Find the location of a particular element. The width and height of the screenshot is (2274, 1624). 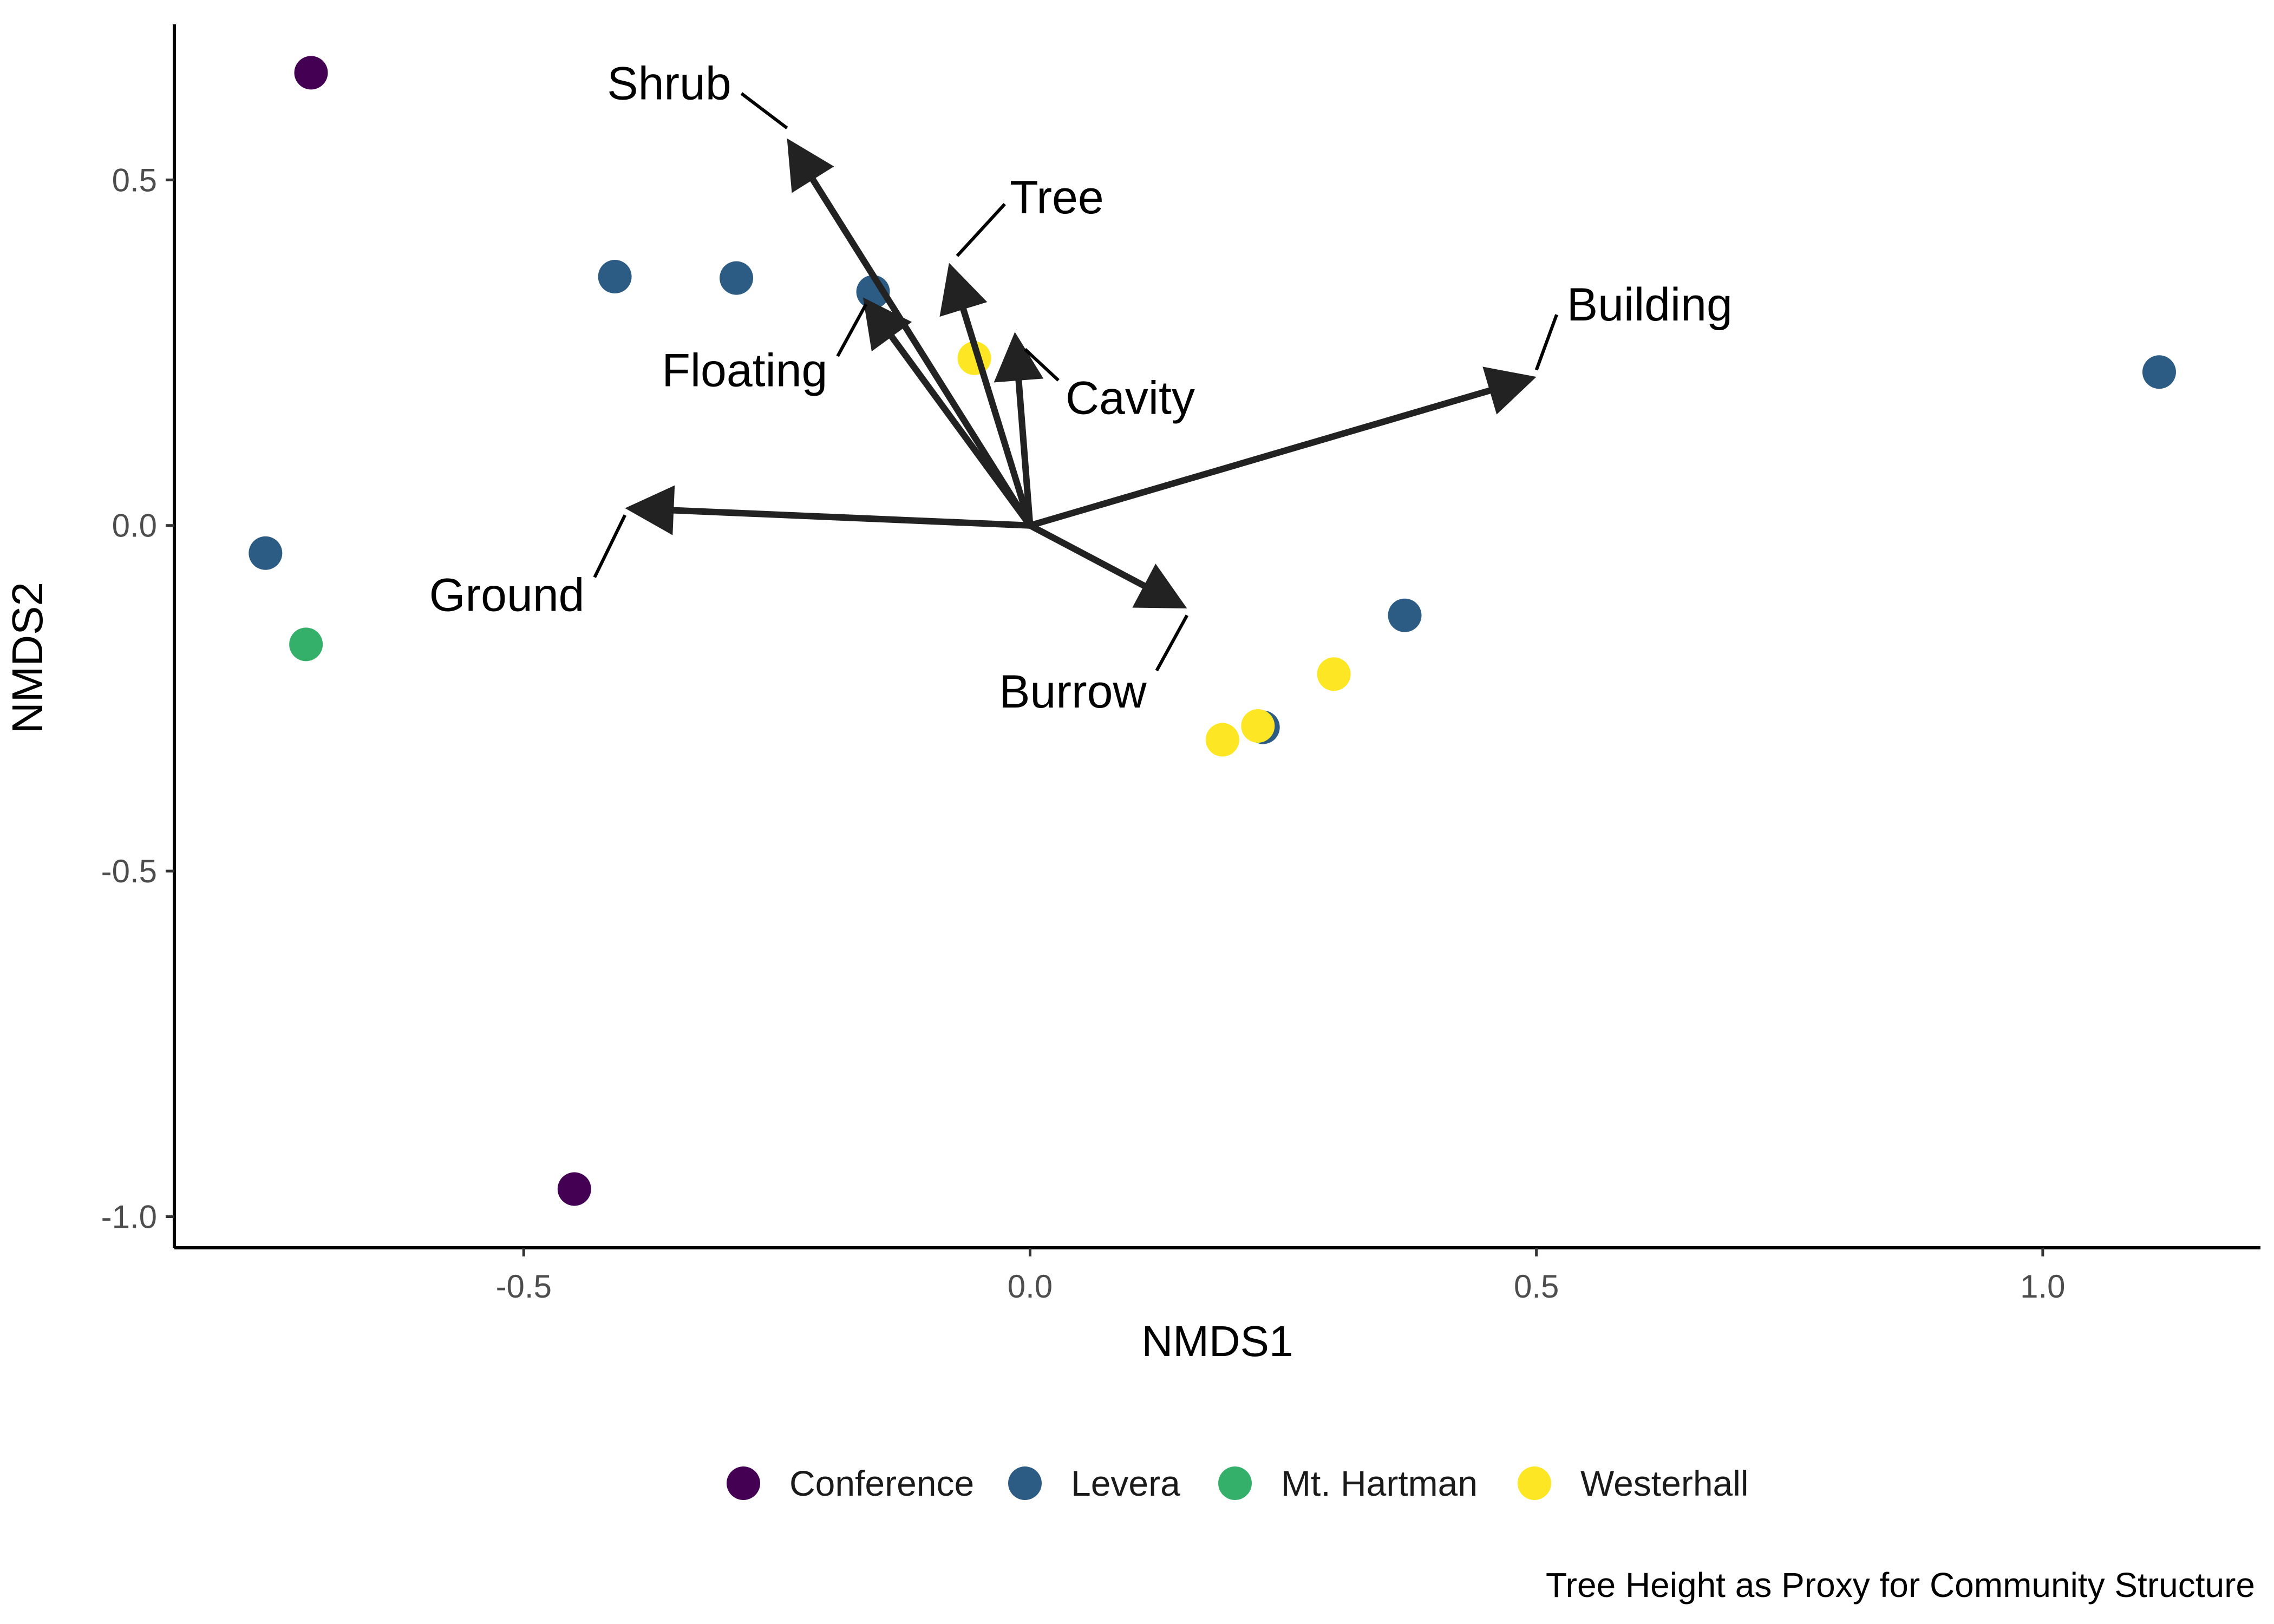

x-axis-title: NMDS1 is located at coordinates (1217, 1341).